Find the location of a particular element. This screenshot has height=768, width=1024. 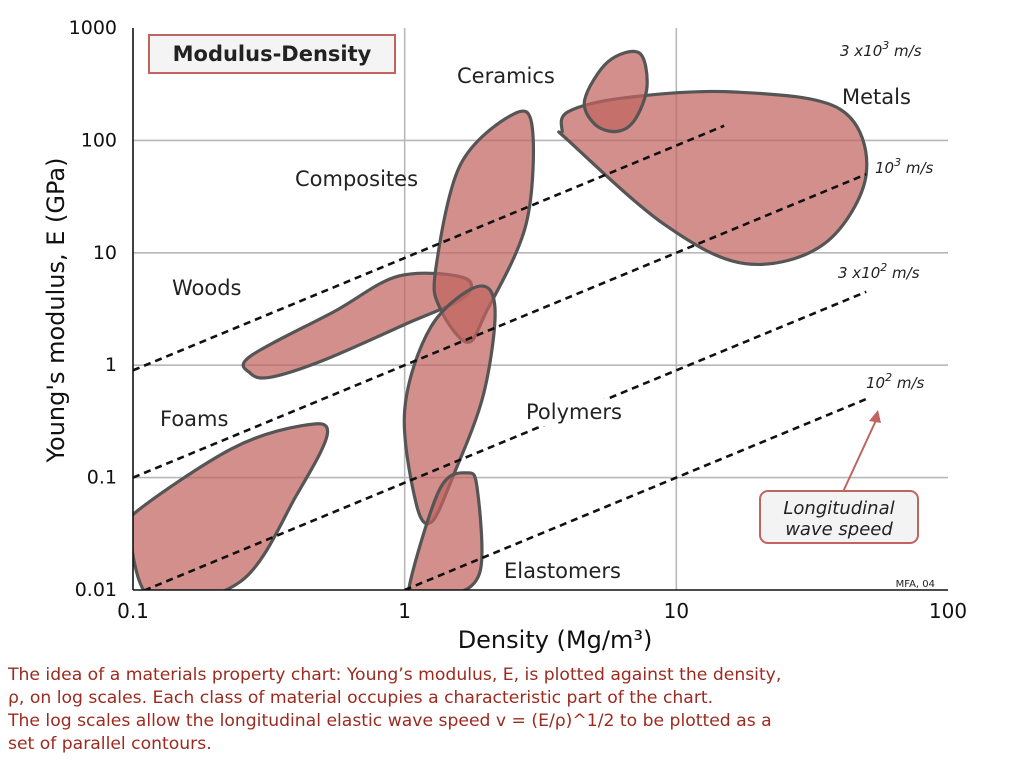

annotation-line-1: Longitudinal is located at coordinates (838, 508).